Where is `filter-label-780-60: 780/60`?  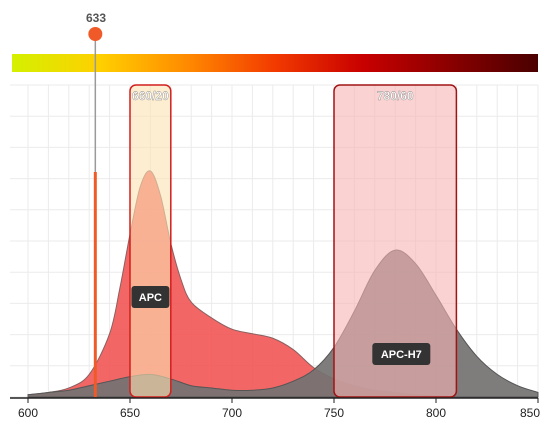 filter-label-780-60: 780/60 is located at coordinates (395, 96).